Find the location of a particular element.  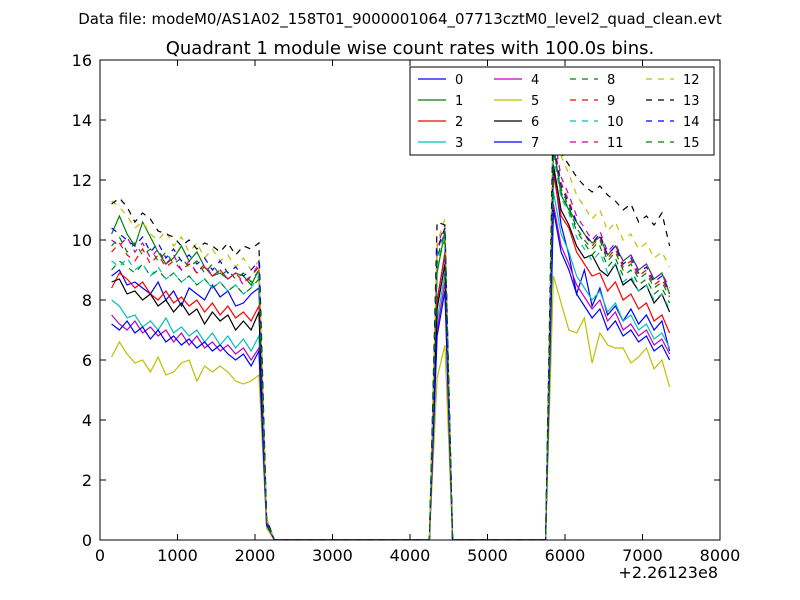

x-tick-label: 5000 is located at coordinates (487, 555).